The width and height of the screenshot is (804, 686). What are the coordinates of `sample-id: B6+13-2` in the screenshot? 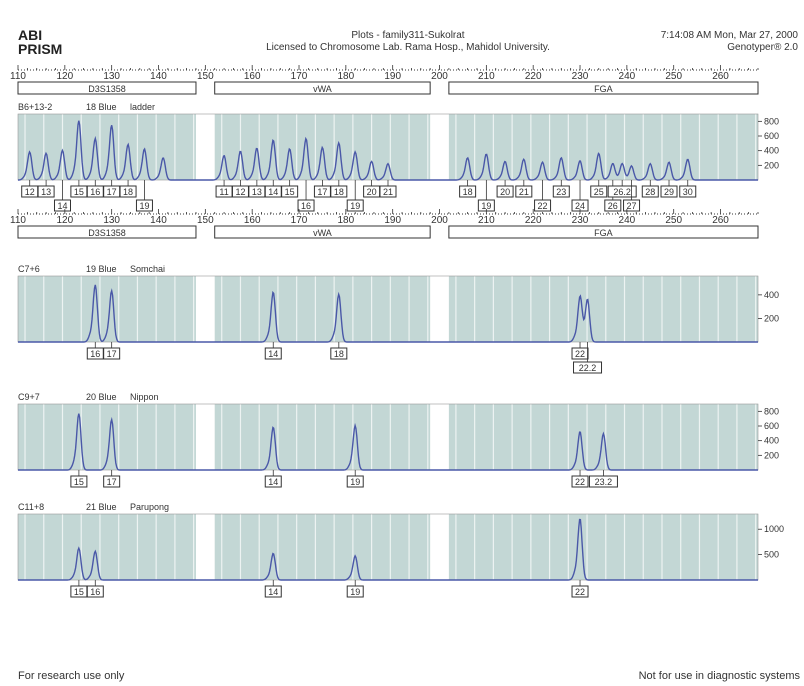 It's located at (35, 107).